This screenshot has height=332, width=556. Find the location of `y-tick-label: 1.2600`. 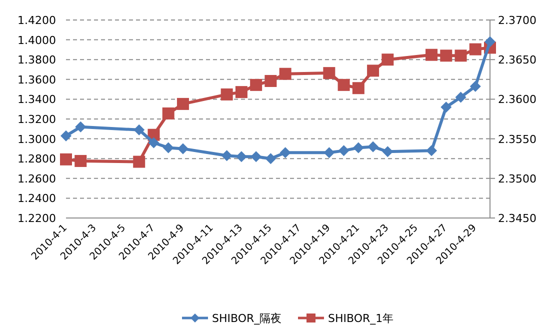

y-tick-label: 1.2600 is located at coordinates (37, 179).